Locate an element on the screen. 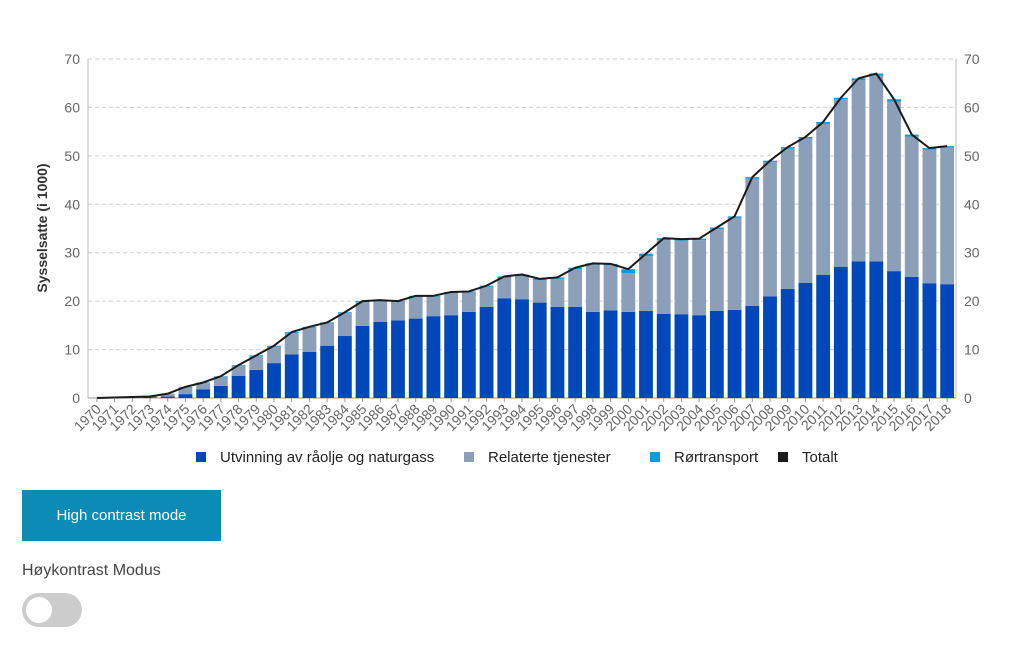 The height and width of the screenshot is (647, 1024). high-contrast-button: High contrast mode is located at coordinates (121, 515).